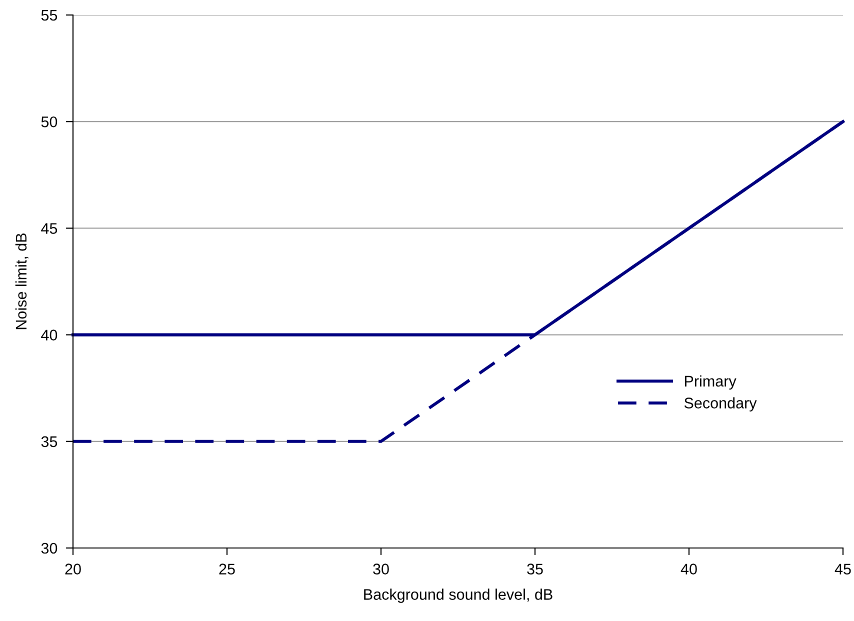 The width and height of the screenshot is (854, 621). I want to click on x-tick-label: 30, so click(381, 569).